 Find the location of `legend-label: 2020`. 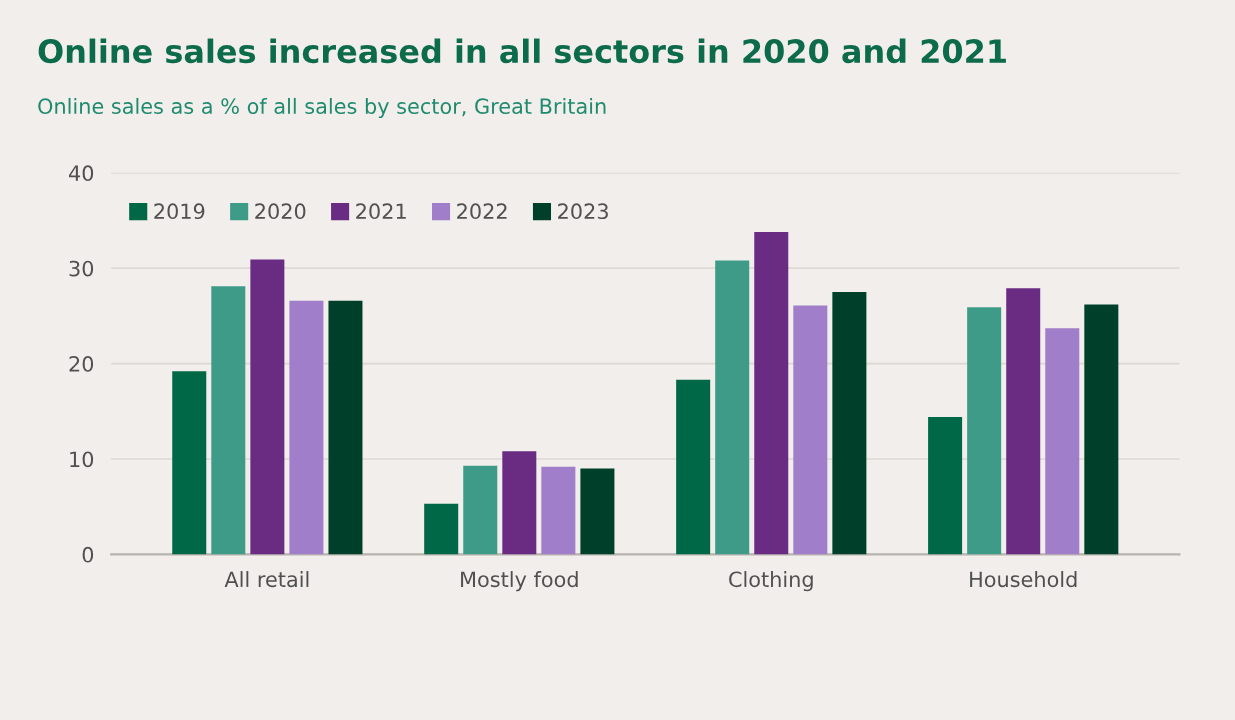

legend-label: 2020 is located at coordinates (280, 211).